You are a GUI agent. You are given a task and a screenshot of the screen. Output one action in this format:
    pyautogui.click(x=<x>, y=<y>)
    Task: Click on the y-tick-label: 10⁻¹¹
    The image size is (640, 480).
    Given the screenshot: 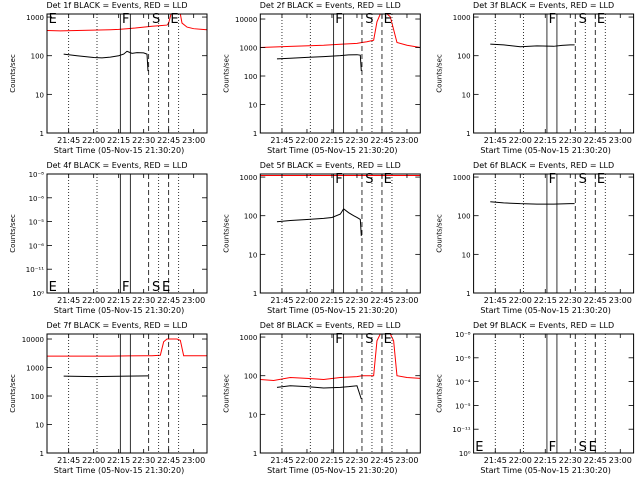 What is the action you would take?
    pyautogui.click(x=461, y=430)
    